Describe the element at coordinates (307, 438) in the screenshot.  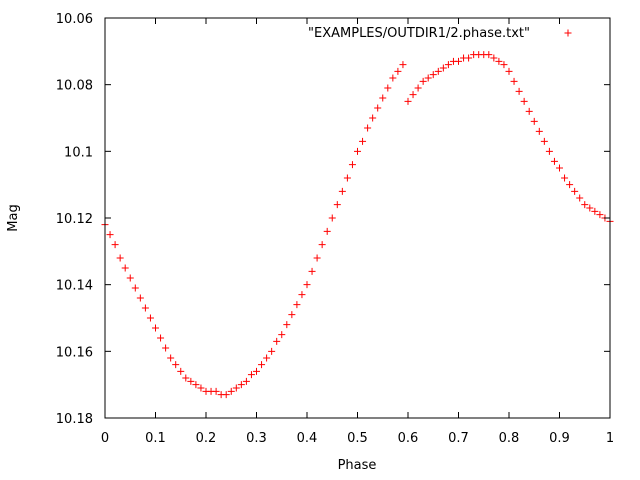
I see `x-tick-label: 0.4` at that location.